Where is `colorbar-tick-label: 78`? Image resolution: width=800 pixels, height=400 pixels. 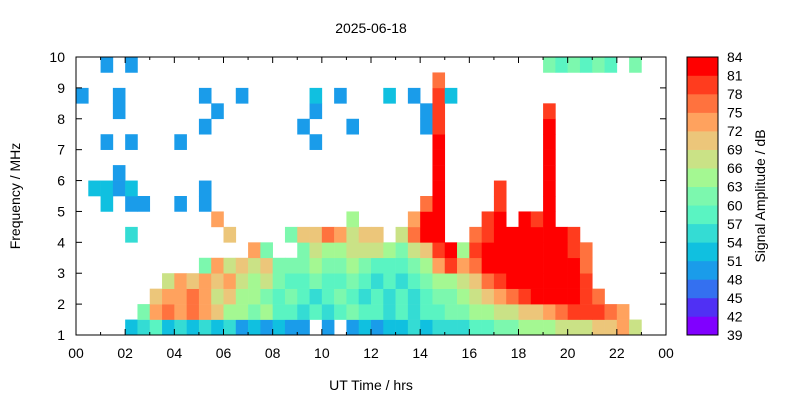
colorbar-tick-label: 78 is located at coordinates (735, 94).